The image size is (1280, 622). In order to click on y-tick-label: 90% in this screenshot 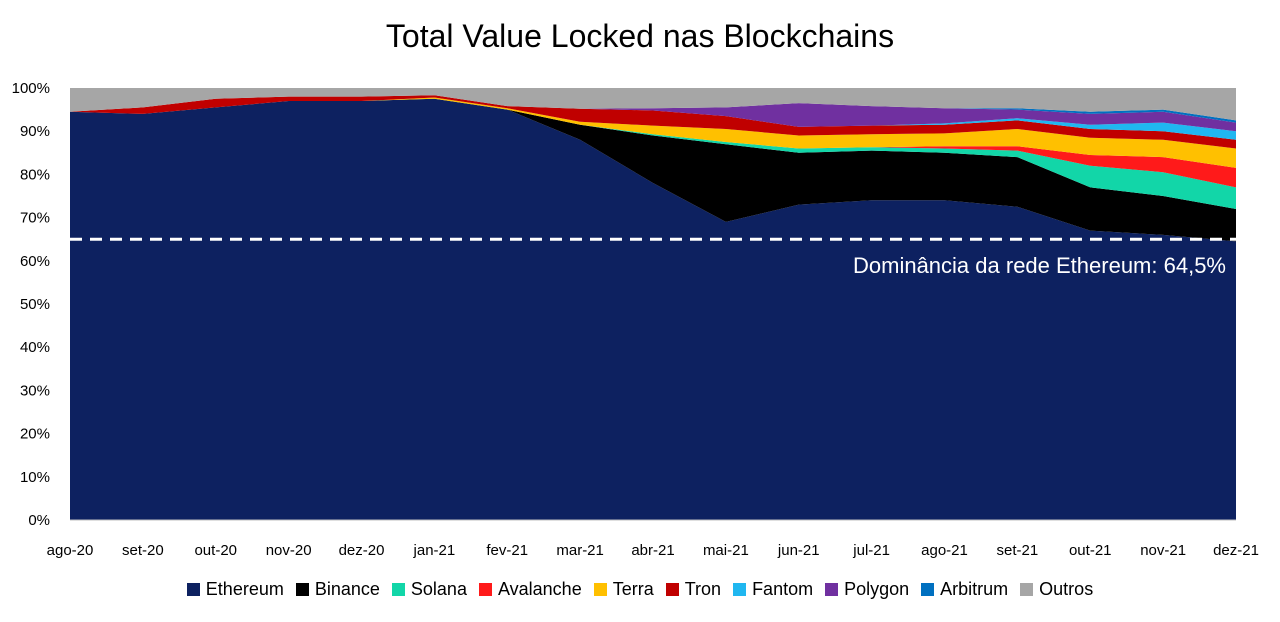, I will do `click(35, 131)`.